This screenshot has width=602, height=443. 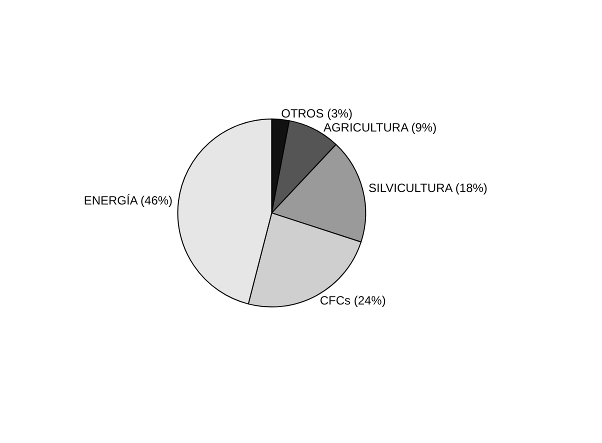 I want to click on slice-label: SILVICULTURA (18%), so click(x=428, y=188).